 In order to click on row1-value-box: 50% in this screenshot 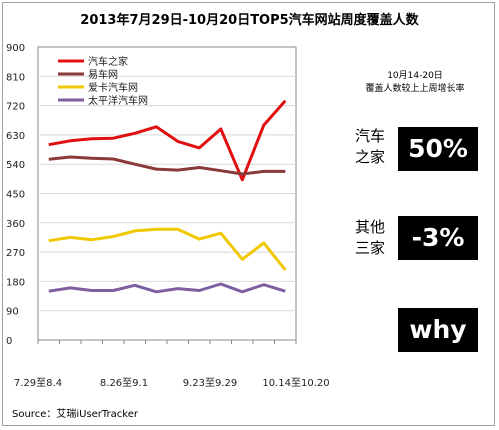, I will do `click(438, 149)`.